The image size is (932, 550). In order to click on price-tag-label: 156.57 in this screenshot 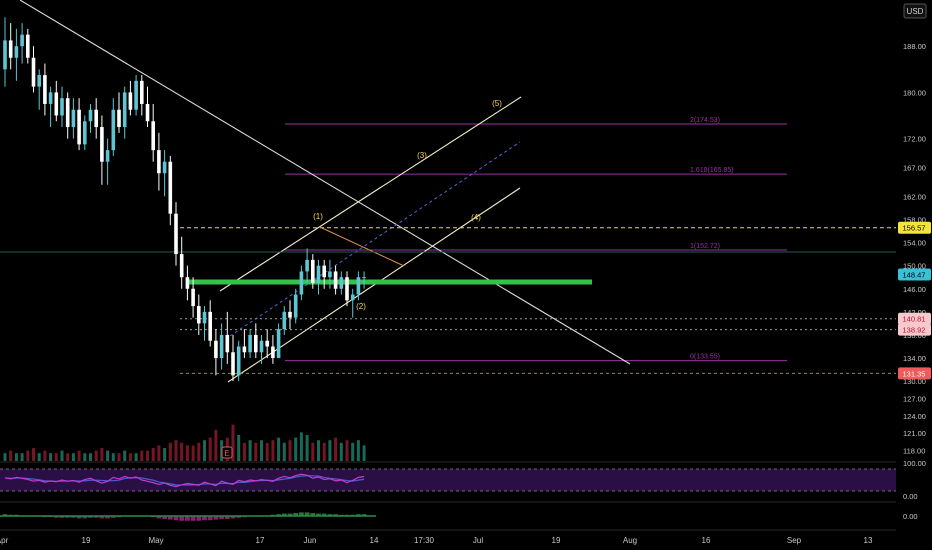, I will do `click(914, 228)`.